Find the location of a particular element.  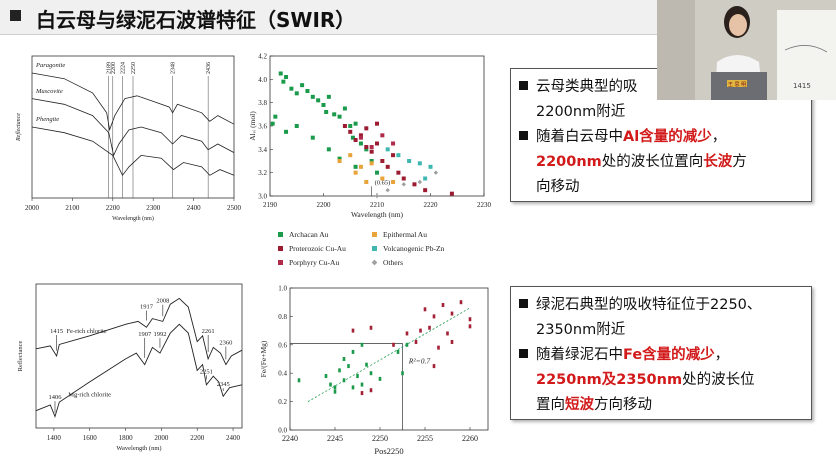

box2-line1: 绿泥石典型的吸收特征位于2250、 is located at coordinates (640, 303).